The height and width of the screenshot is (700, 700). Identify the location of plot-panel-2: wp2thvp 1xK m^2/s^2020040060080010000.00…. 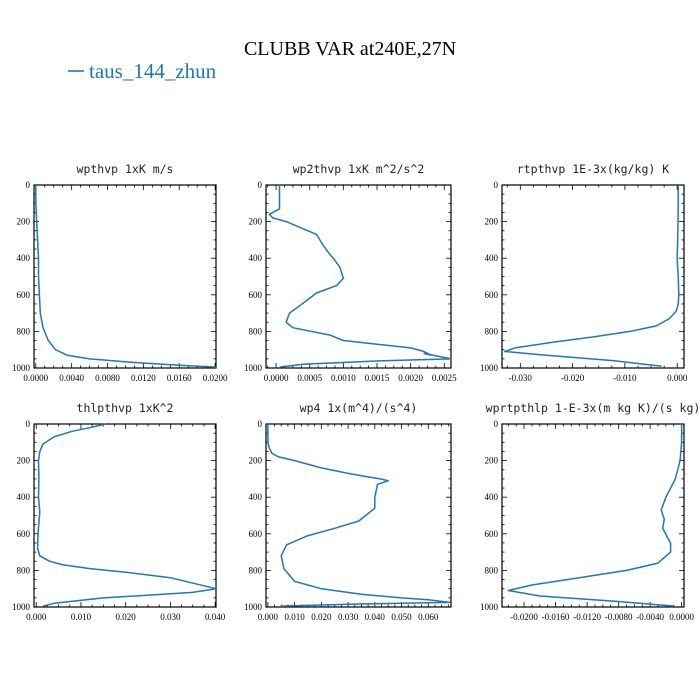
(350, 272).